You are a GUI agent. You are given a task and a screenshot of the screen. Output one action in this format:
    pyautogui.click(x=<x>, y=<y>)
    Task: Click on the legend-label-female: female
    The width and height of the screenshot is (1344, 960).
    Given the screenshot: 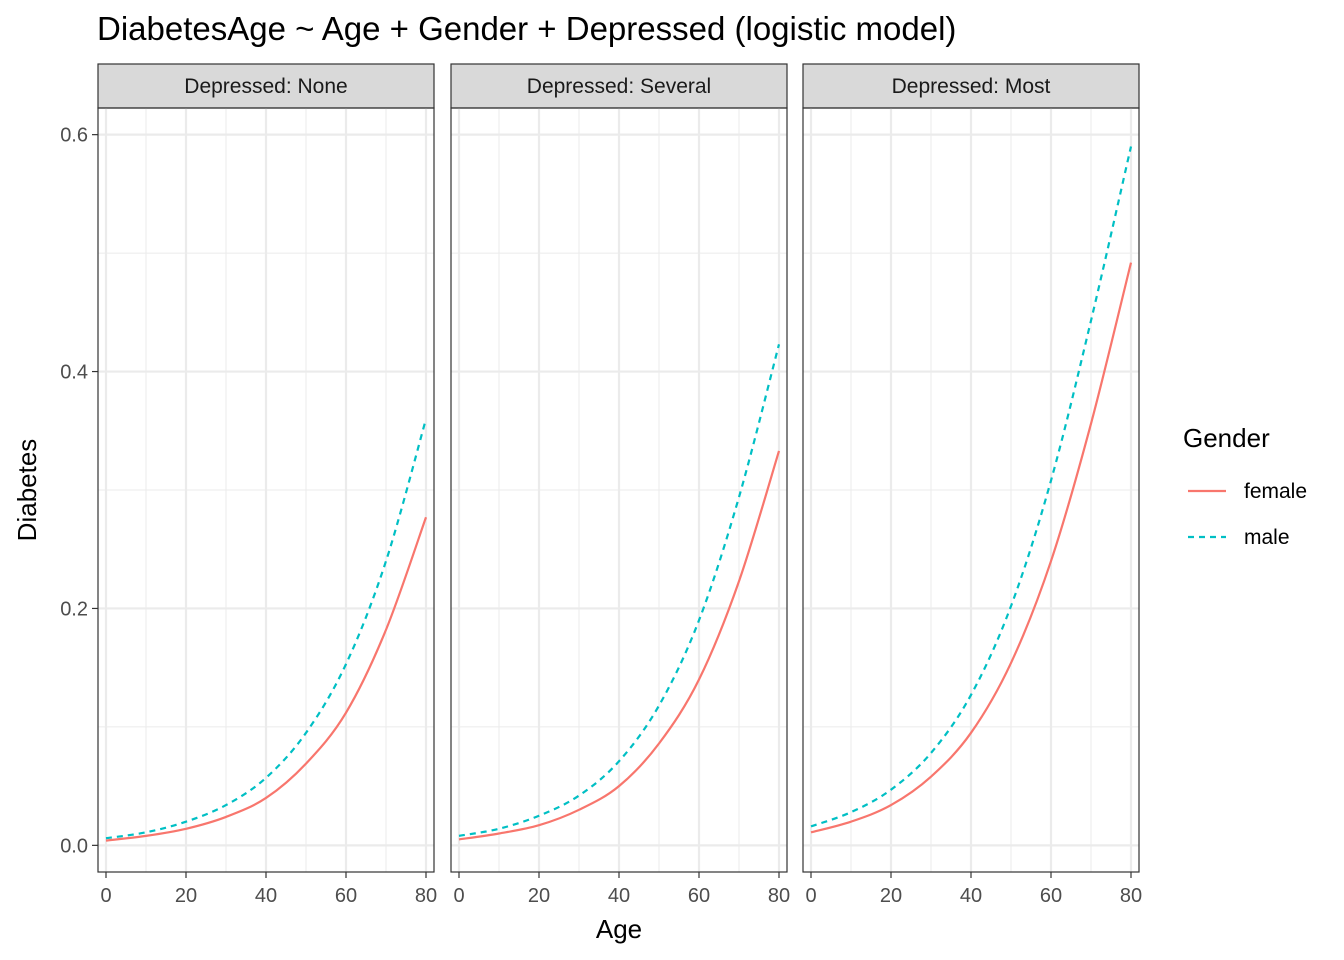 What is the action you would take?
    pyautogui.click(x=1275, y=491)
    